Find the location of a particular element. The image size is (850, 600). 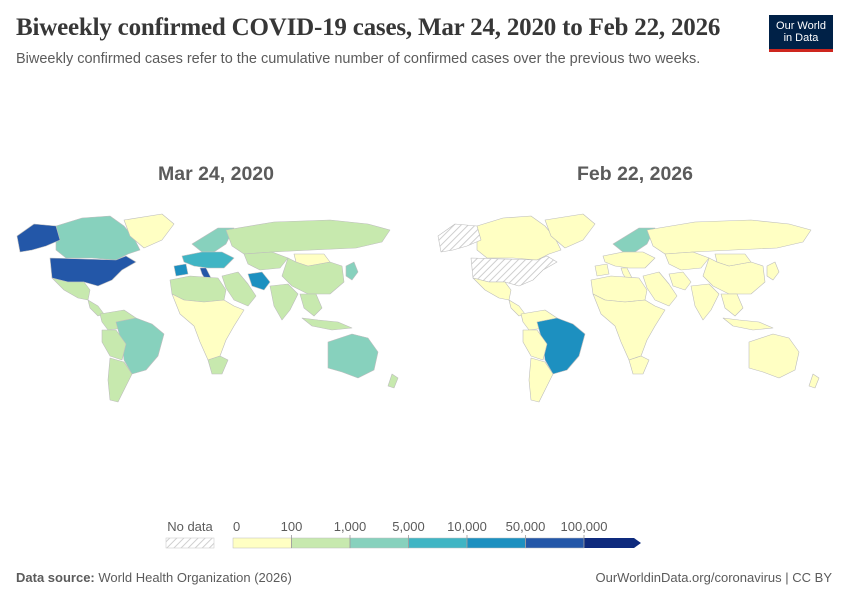

footer-link: OurWorldinData.org/coronavirus | CC BY is located at coordinates (713, 577).